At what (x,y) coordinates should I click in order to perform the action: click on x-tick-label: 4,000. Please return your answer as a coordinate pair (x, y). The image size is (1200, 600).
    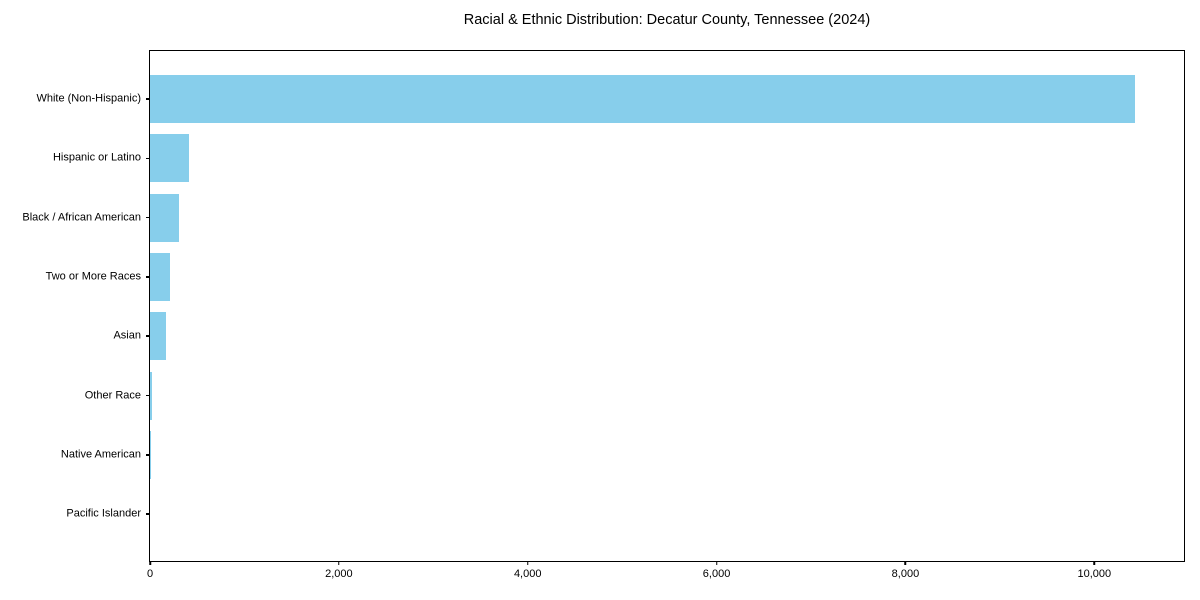
    Looking at the image, I should click on (527, 574).